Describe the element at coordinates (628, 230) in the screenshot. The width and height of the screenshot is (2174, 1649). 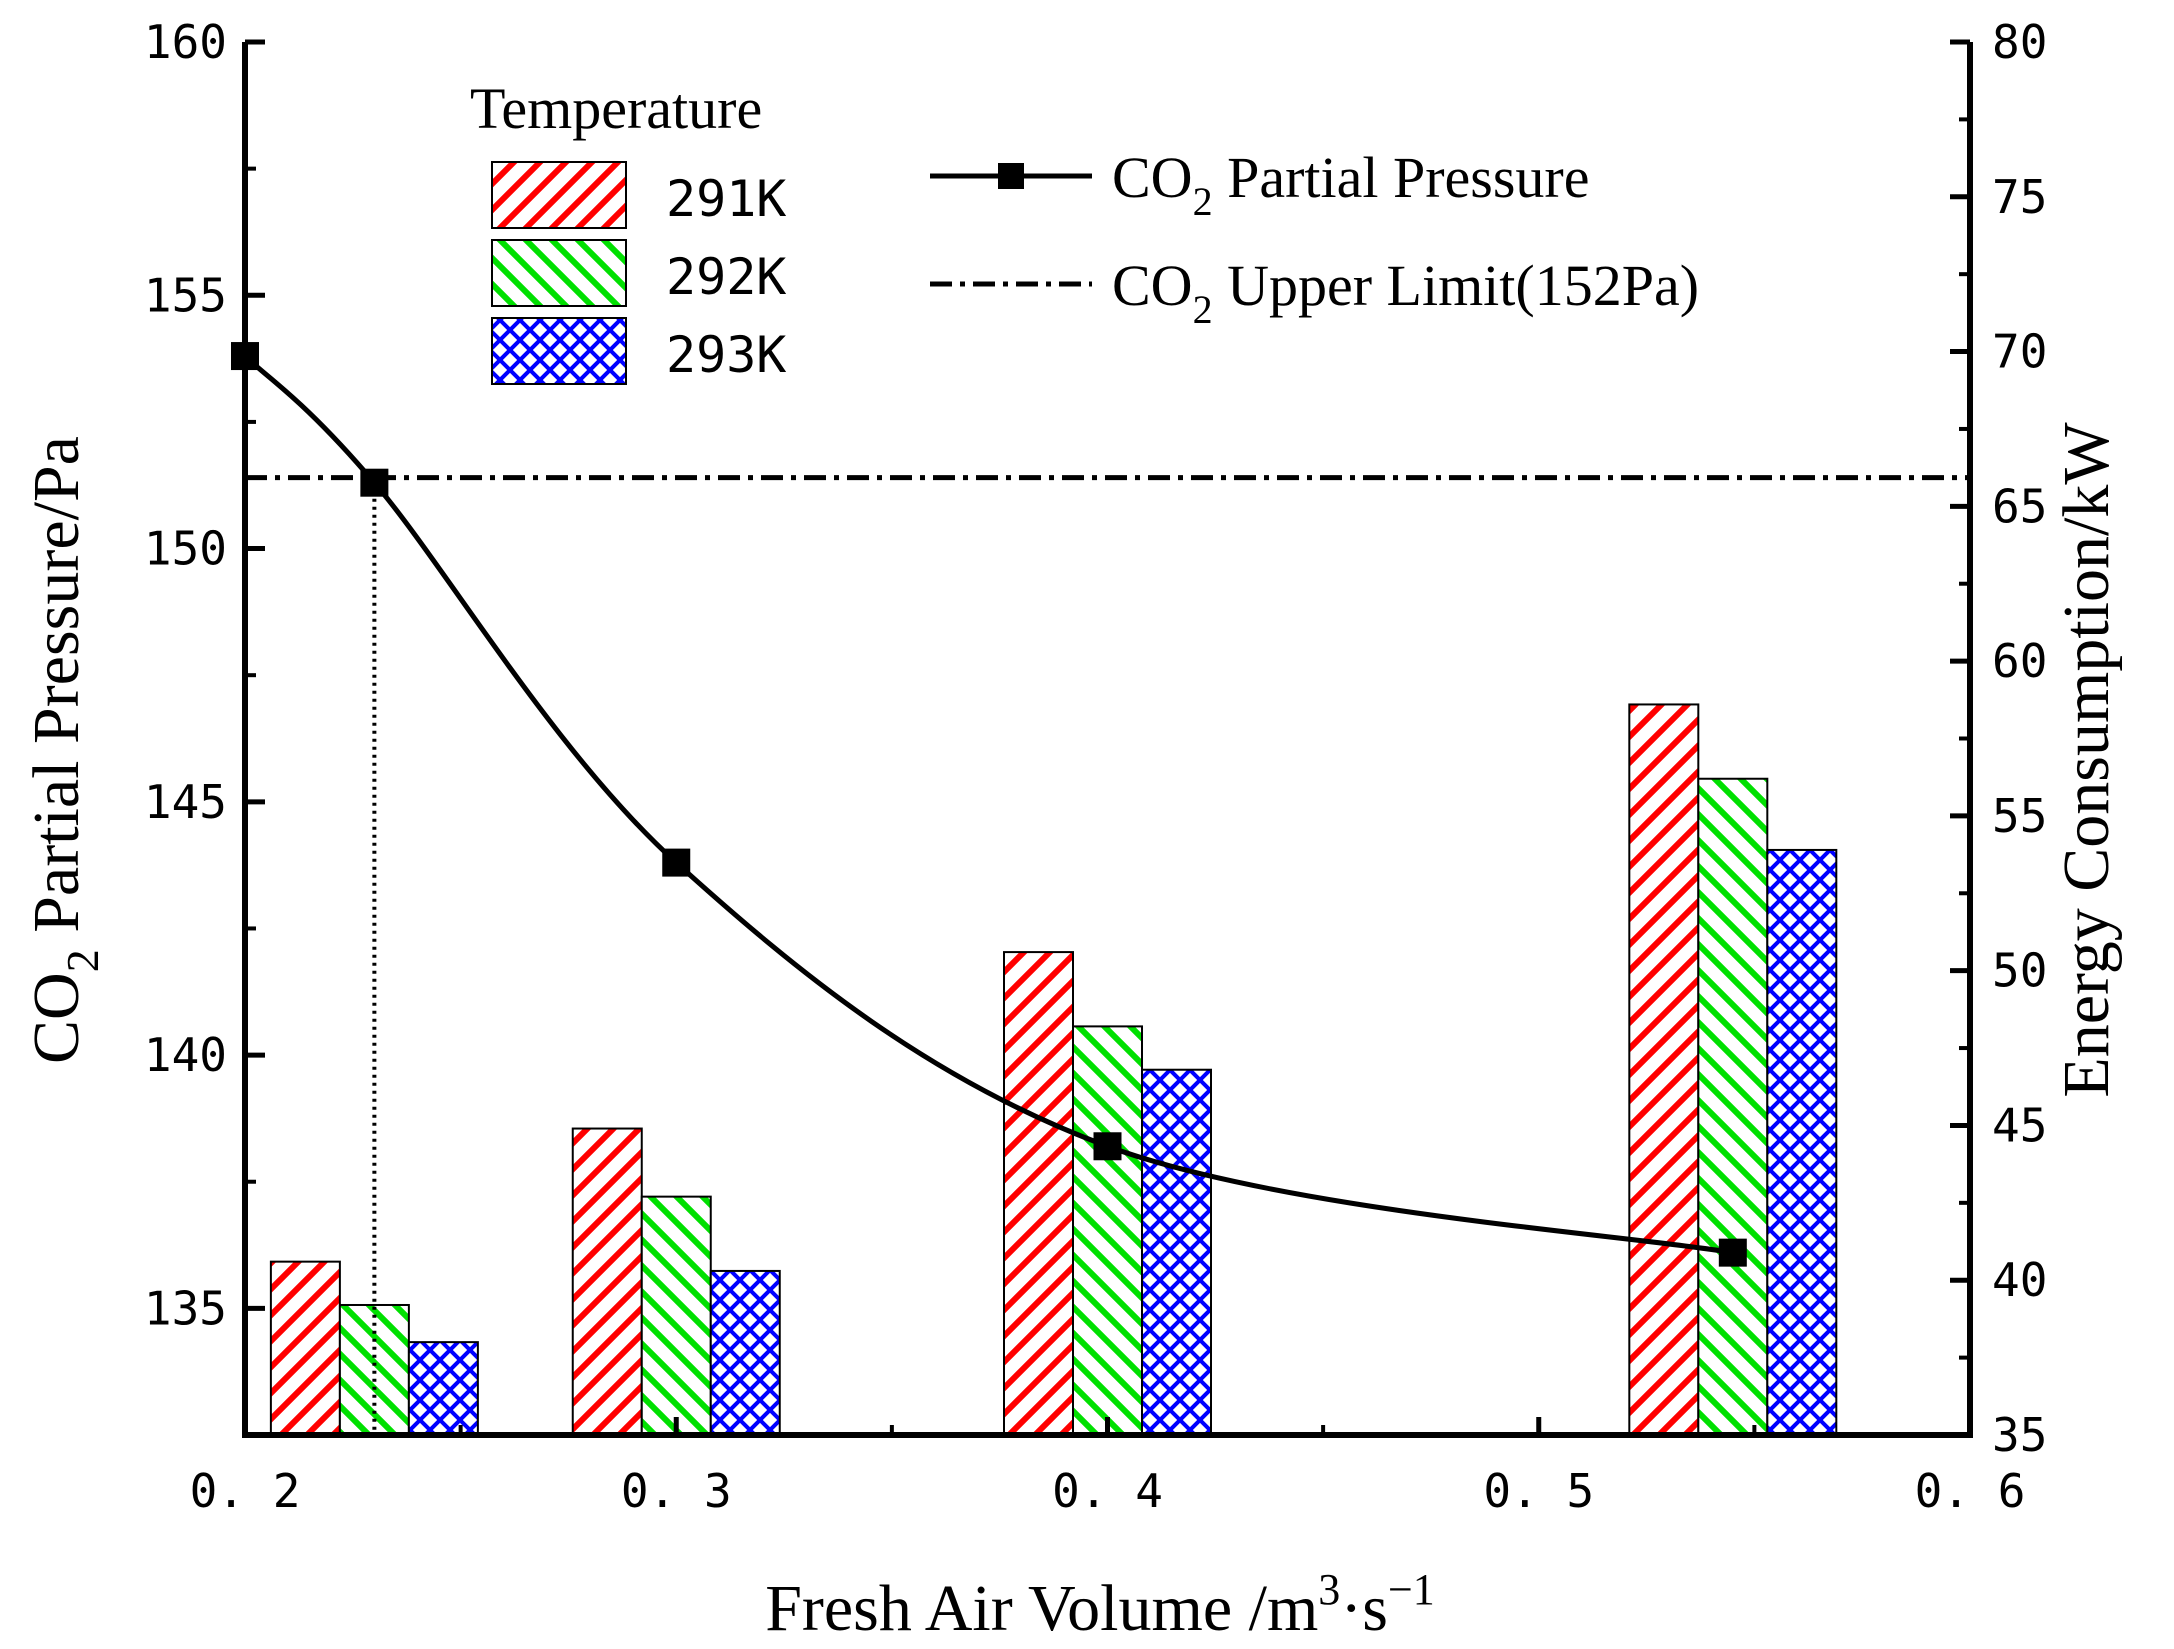
I see `legend-bars: Temperature 291K 292K 293K` at that location.